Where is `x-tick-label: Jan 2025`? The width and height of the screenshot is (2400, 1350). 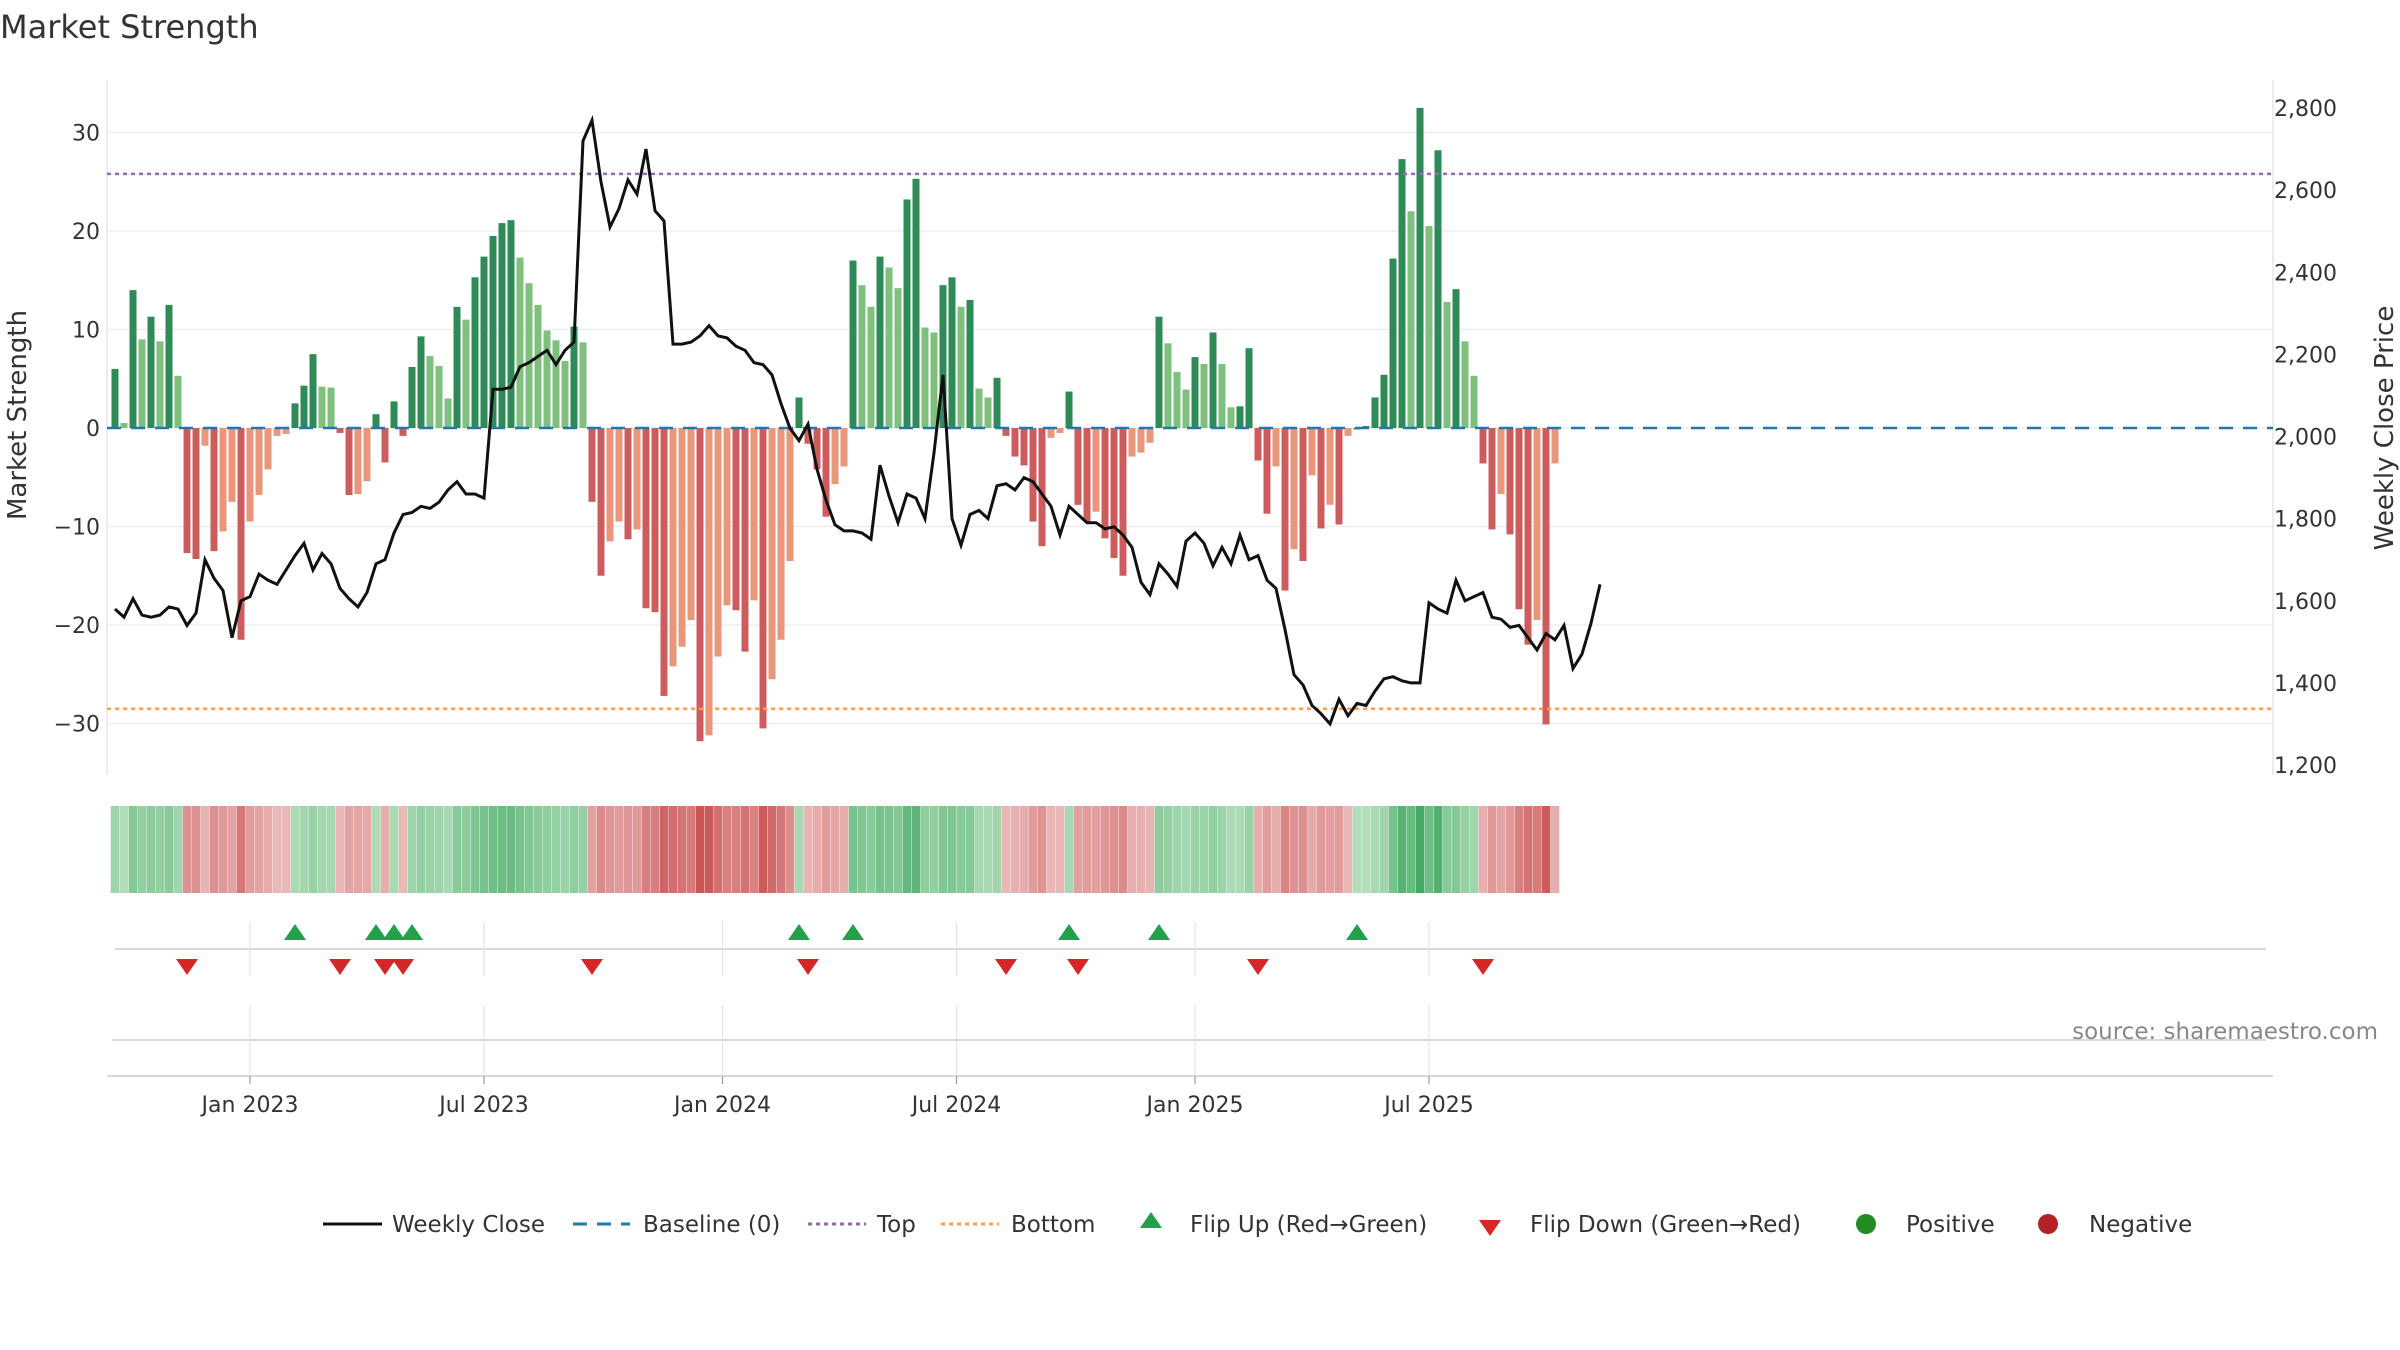 x-tick-label: Jan 2025 is located at coordinates (1194, 1105).